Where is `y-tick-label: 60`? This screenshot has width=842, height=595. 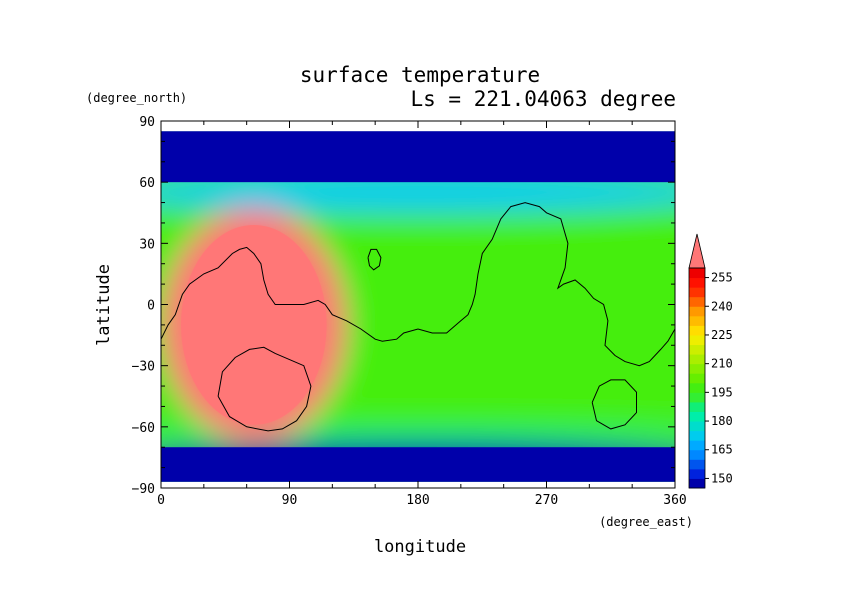
y-tick-label: 60 is located at coordinates (147, 183).